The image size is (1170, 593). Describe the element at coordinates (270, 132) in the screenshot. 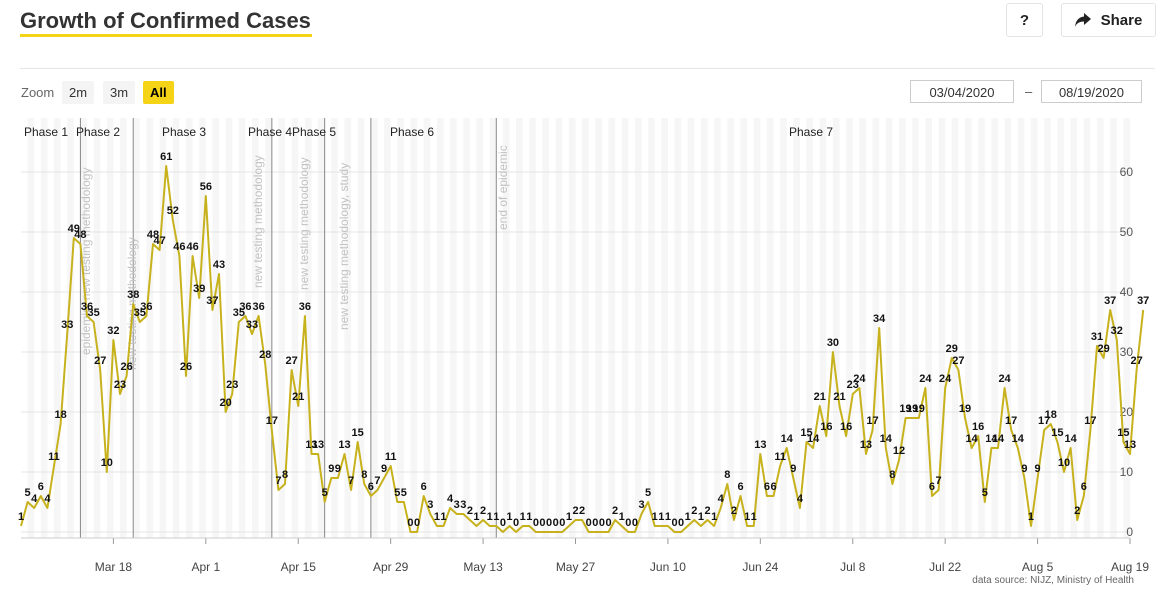

I see `phase-label: Phase 4` at that location.